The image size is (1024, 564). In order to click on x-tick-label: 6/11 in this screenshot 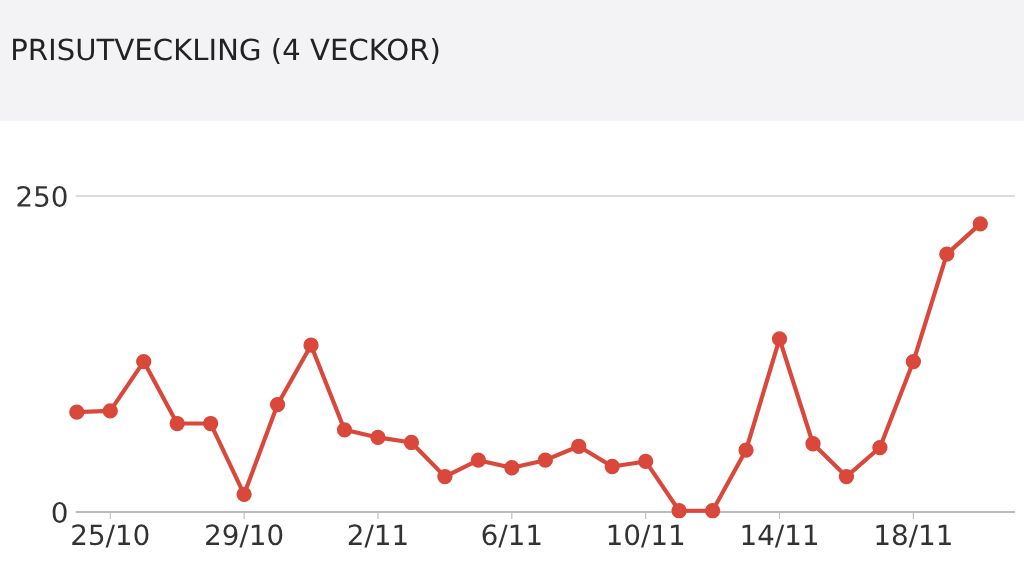, I will do `click(511, 536)`.